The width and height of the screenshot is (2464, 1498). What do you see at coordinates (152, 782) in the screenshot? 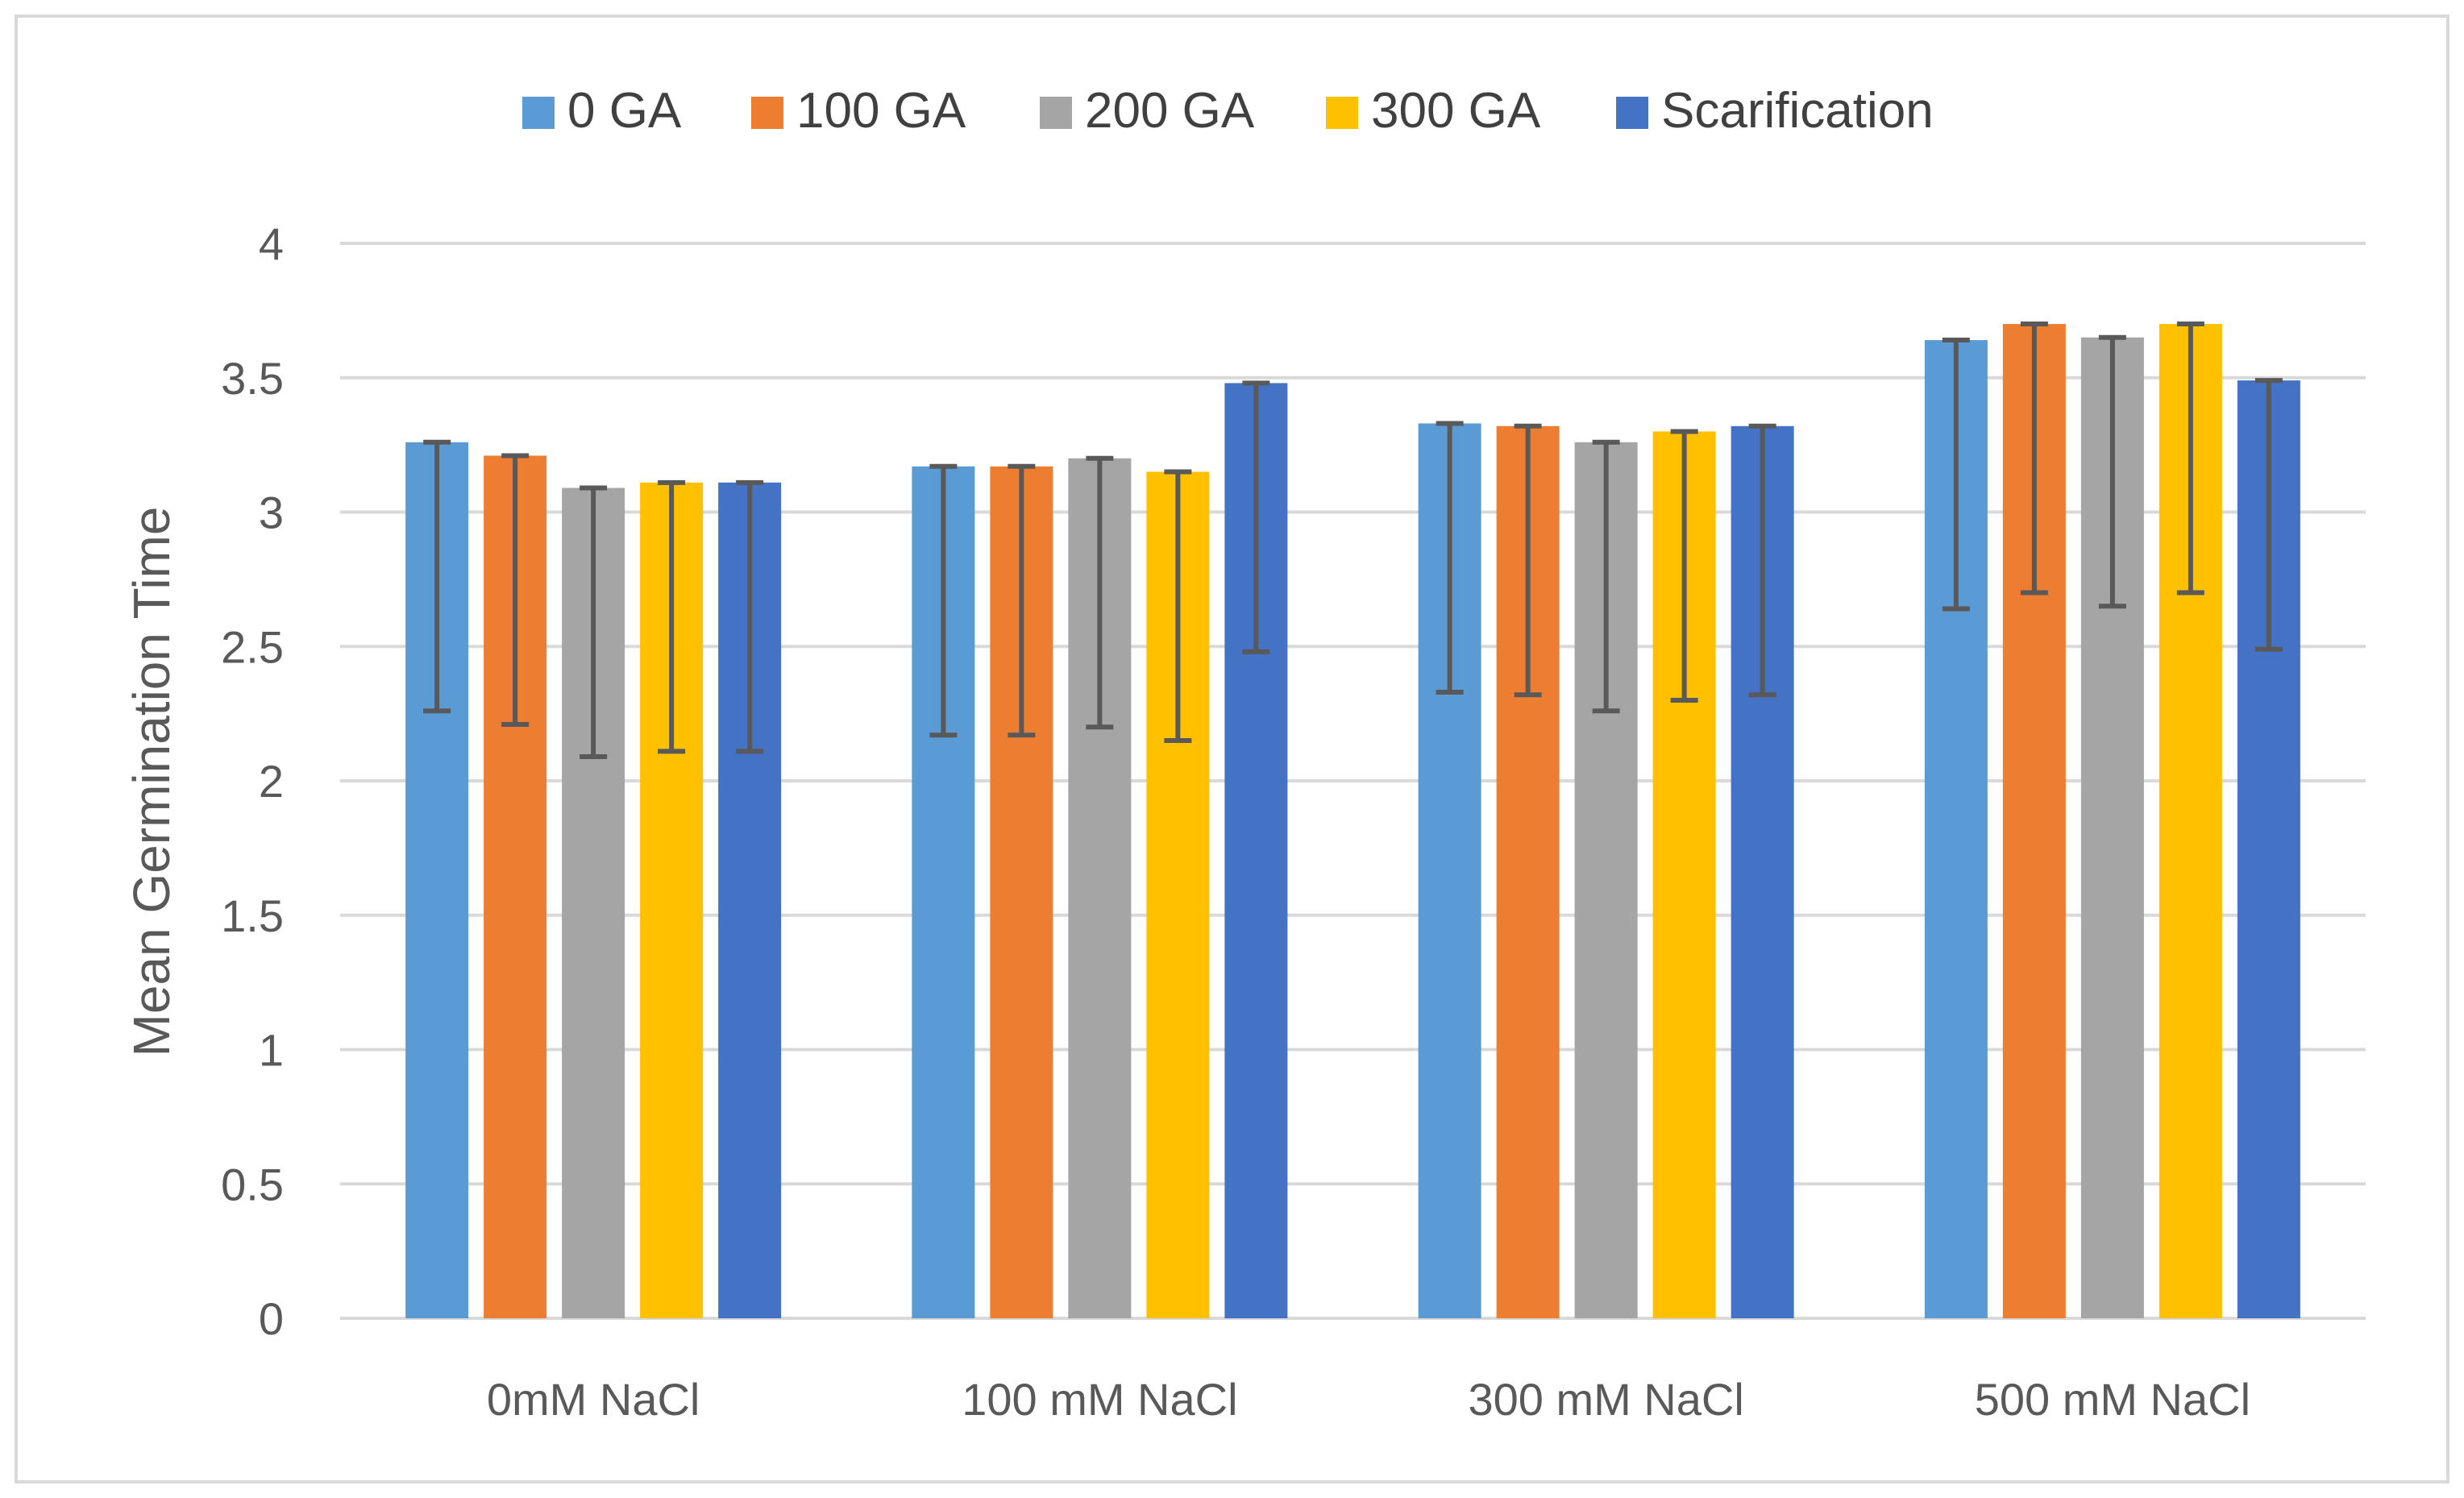
I see `y-axis-title: Mean Germination Time` at bounding box center [152, 782].